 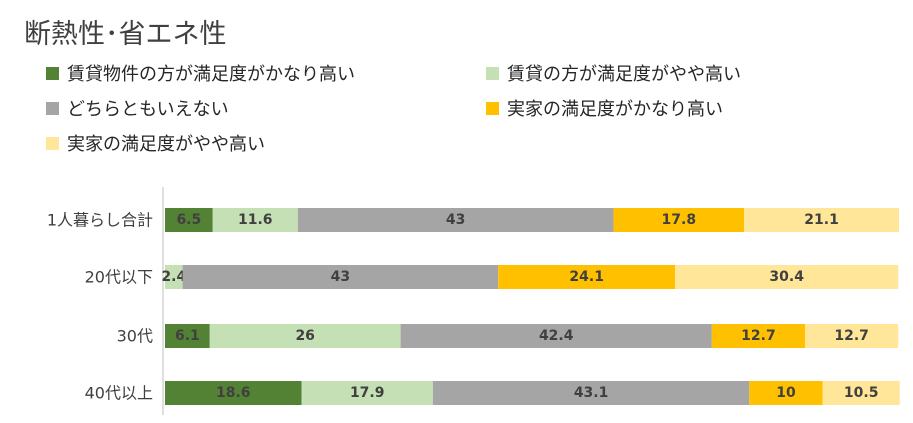 I want to click on legend-item-1: 賃貸の方が満足度がやや高い, so click(x=613, y=73).